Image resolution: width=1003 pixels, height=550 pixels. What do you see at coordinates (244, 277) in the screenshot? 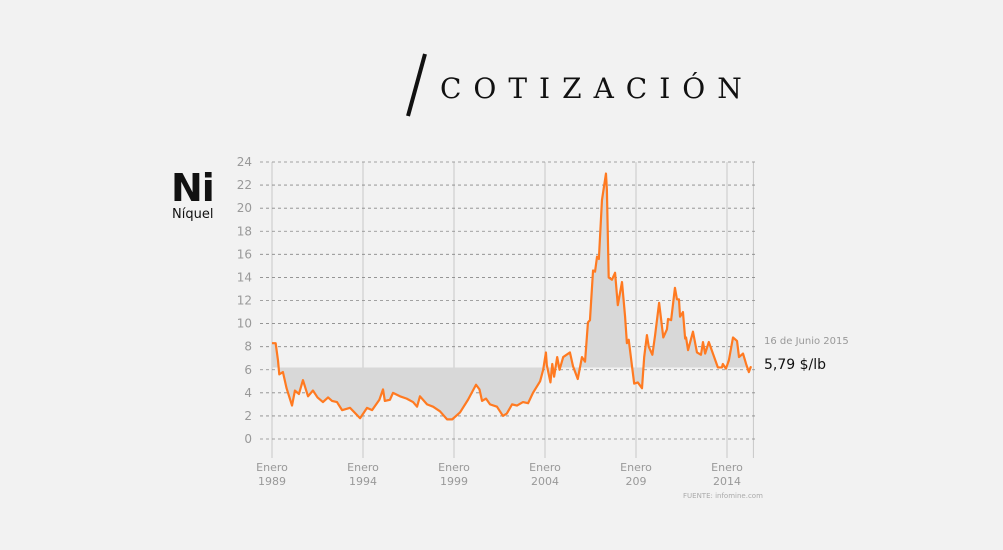
I see `y-tick-label: 14` at bounding box center [244, 277].